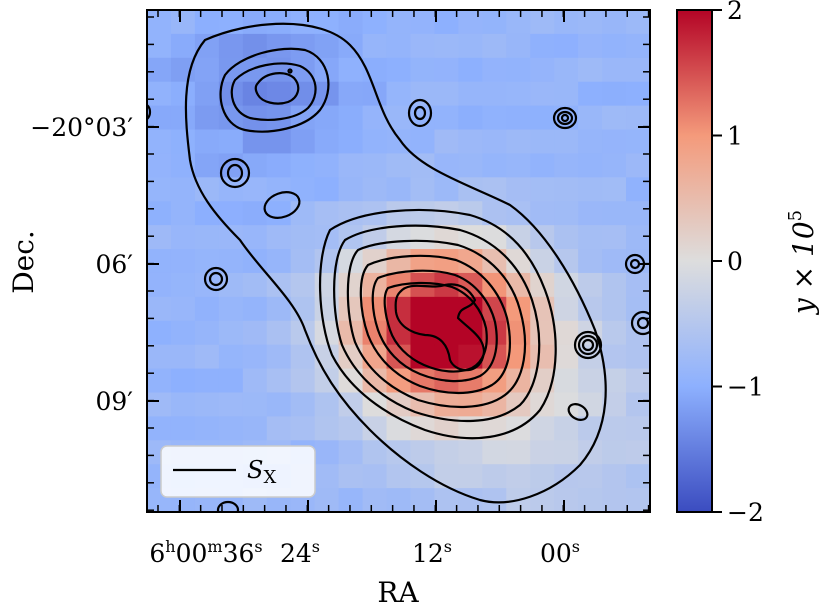  I want to click on legend-box, so click(238, 471).